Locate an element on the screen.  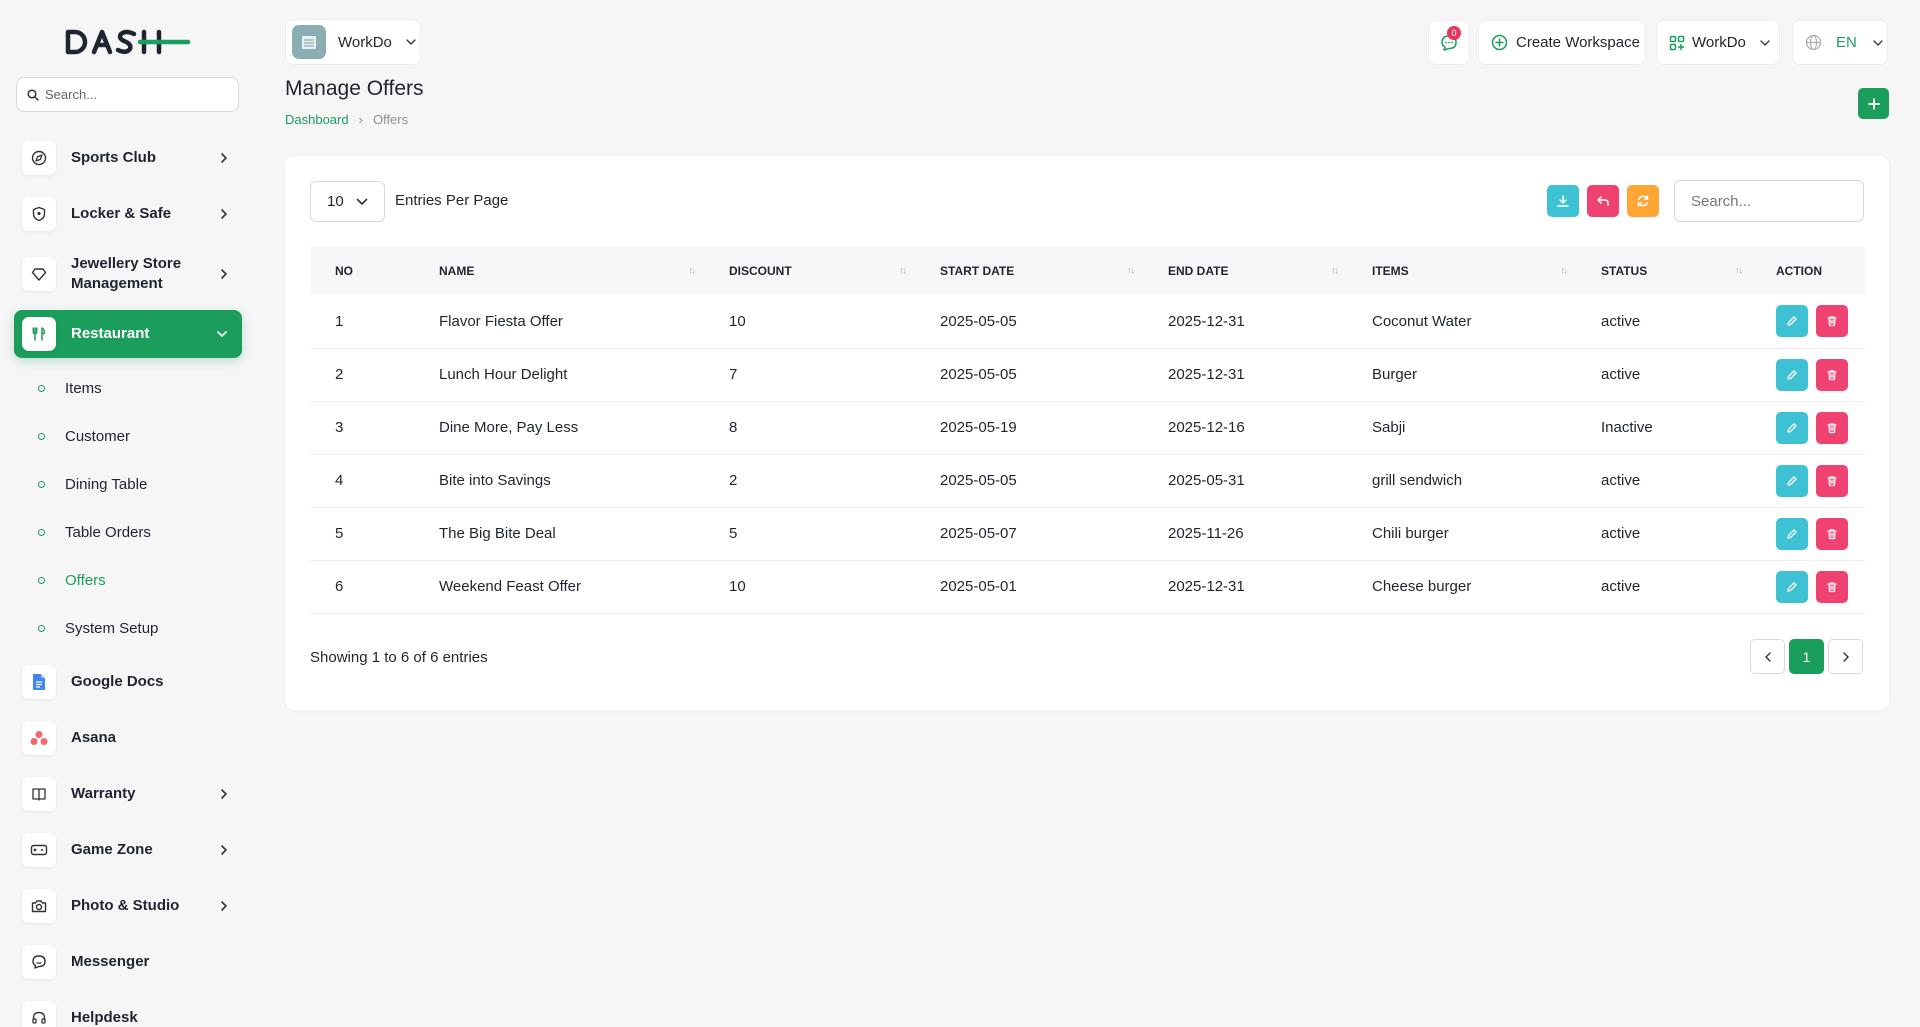
table-search-input is located at coordinates (1769, 201).